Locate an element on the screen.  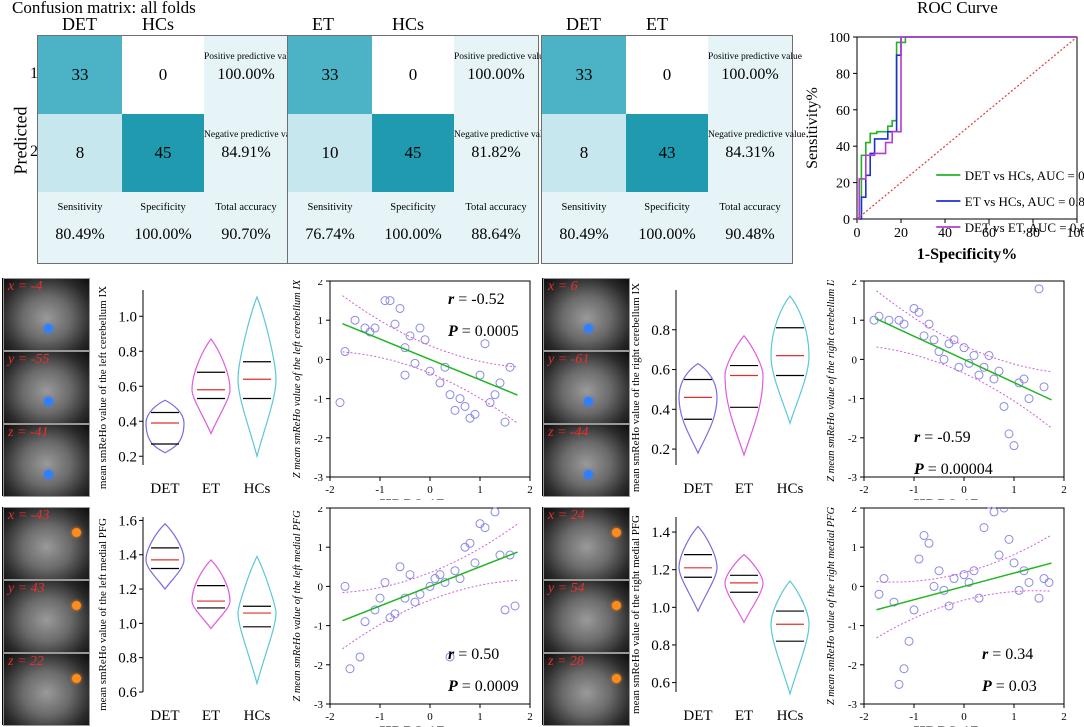
scatter-ytick-label: -3 is located at coordinates (319, 478).